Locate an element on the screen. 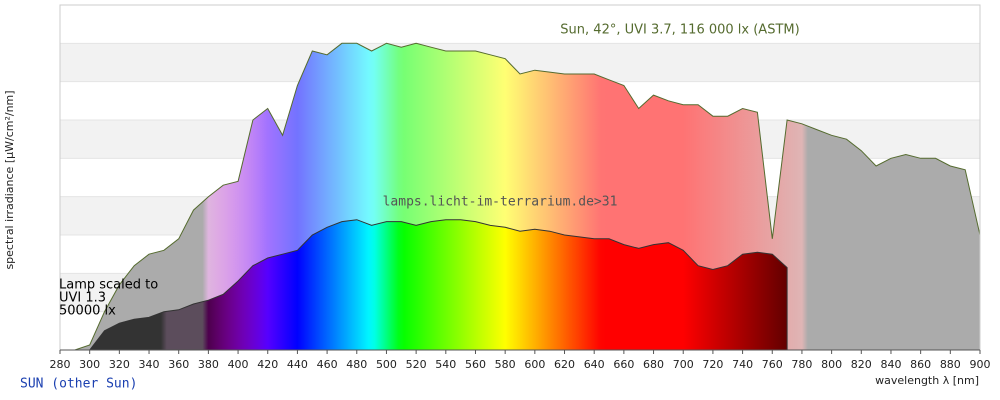 Image resolution: width=1000 pixels, height=400 pixels. x-tick-label: 420 is located at coordinates (267, 364).